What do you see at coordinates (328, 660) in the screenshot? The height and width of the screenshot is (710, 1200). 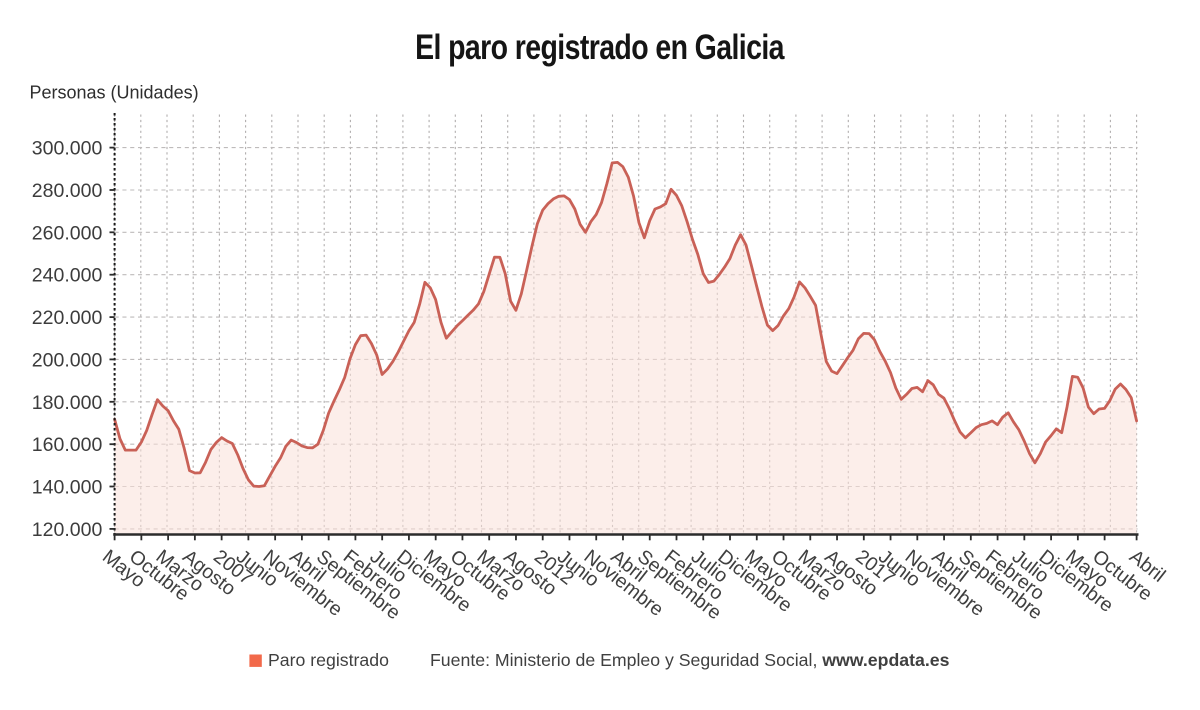 I see `svg-text: Paro registrado` at bounding box center [328, 660].